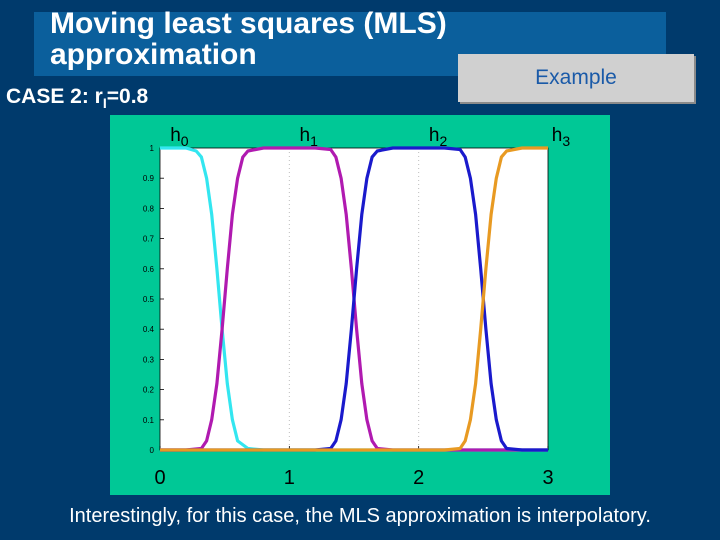 The image size is (720, 540). I want to click on case-label-prefix: CASE 2: r, so click(54, 96).